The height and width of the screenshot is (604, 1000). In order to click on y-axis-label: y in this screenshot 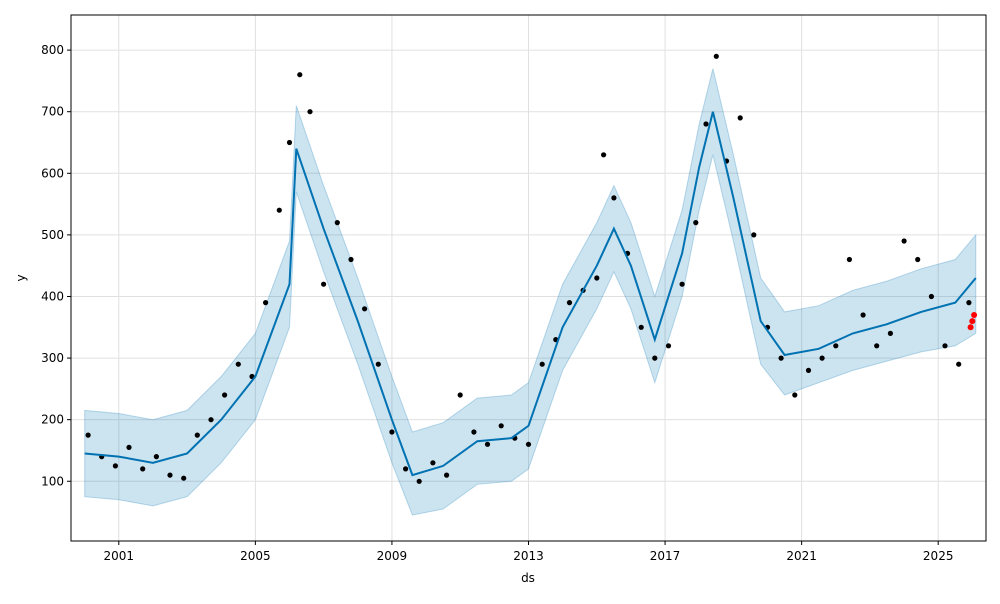, I will do `click(21, 277)`.